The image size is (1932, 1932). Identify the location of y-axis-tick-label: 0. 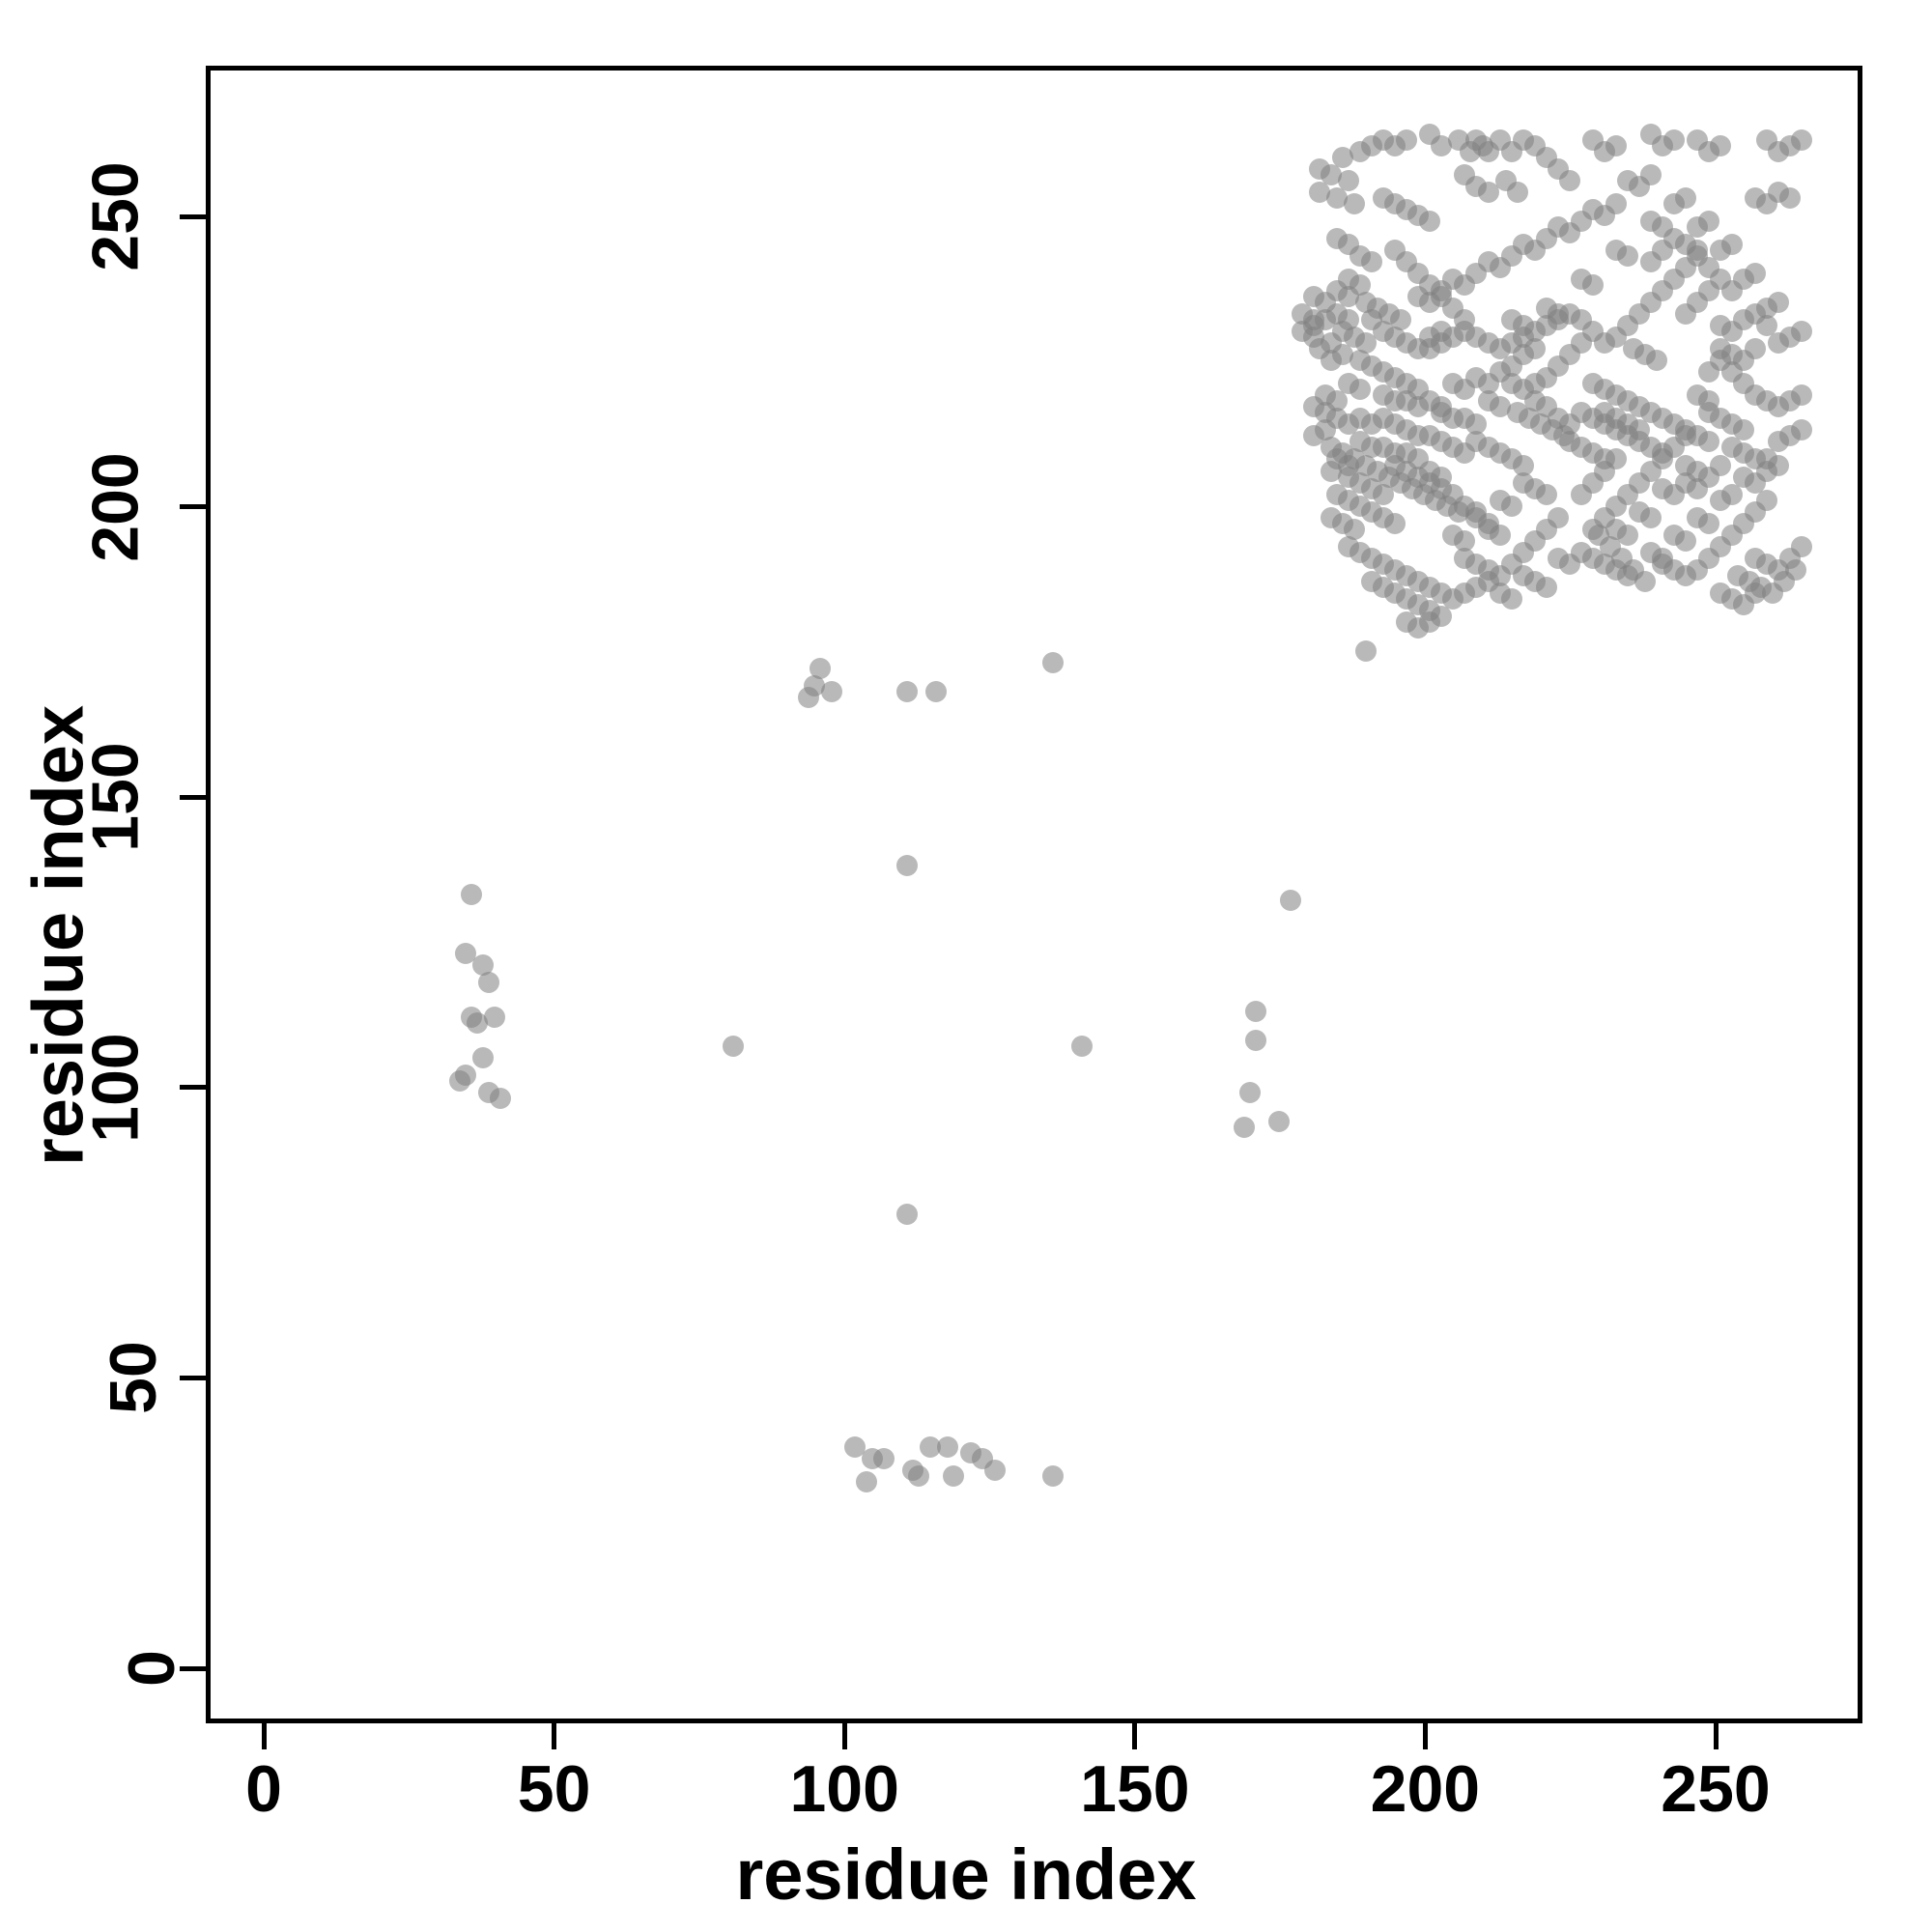
(152, 1668).